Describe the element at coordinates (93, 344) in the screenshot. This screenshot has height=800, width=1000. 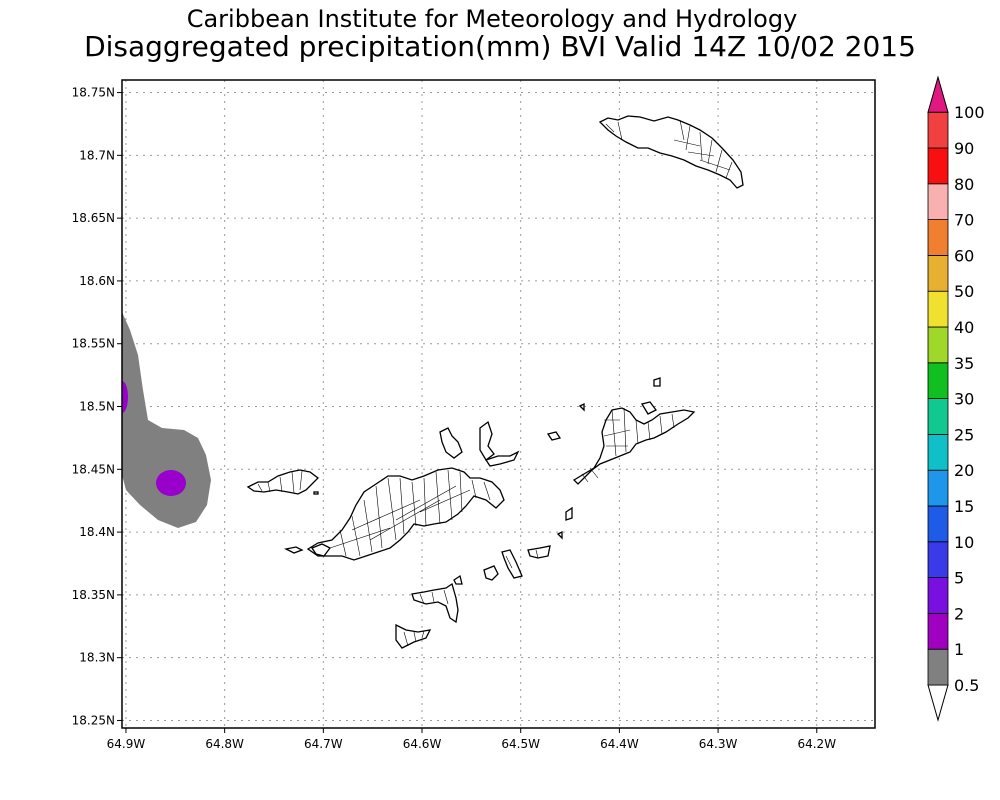
I see `y-tick-label: 18.55N` at that location.